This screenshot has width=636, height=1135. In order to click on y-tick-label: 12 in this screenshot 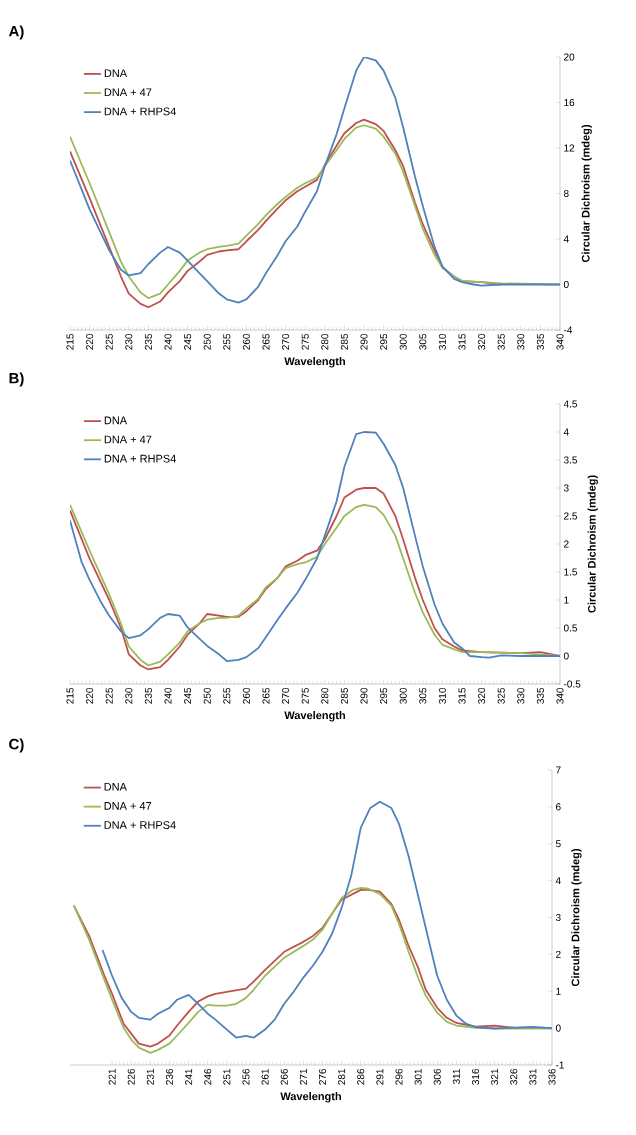, I will do `click(569, 148)`.